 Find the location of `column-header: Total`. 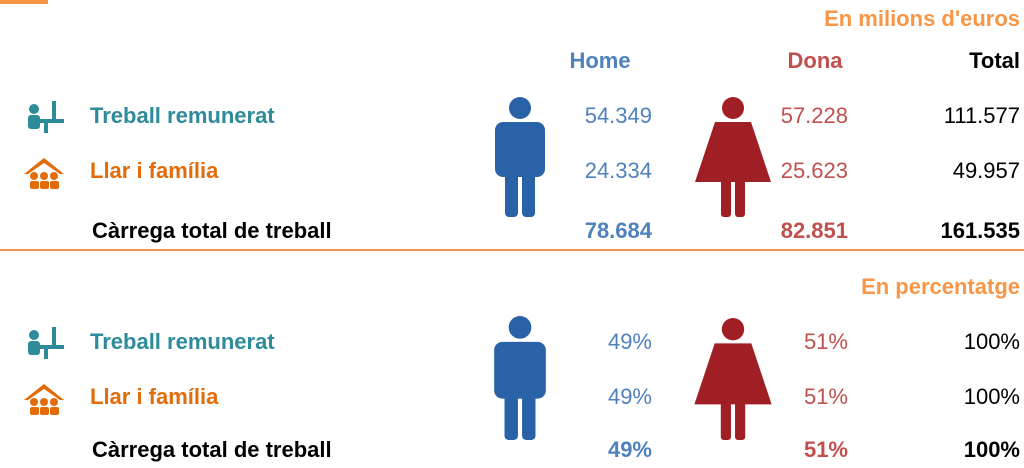

column-header: Total is located at coordinates (994, 60).